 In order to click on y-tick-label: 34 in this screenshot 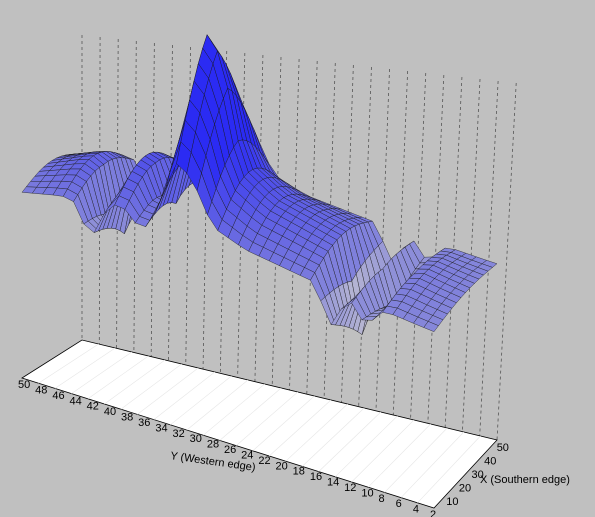, I will do `click(161, 428)`.